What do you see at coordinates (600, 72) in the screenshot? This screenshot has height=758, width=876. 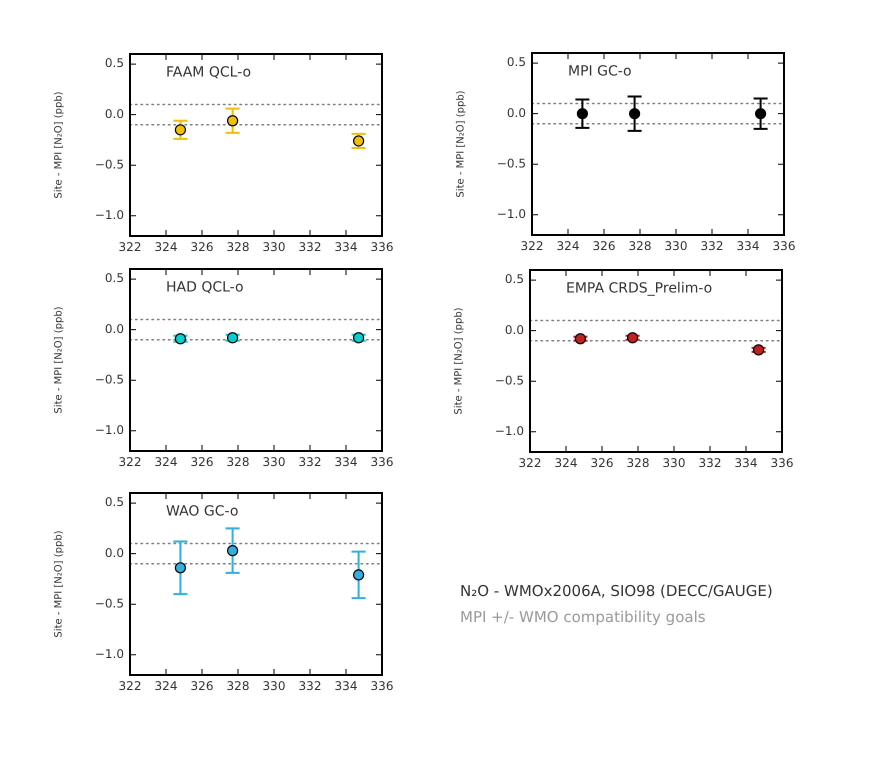 I see `text: MPI GC-o` at bounding box center [600, 72].